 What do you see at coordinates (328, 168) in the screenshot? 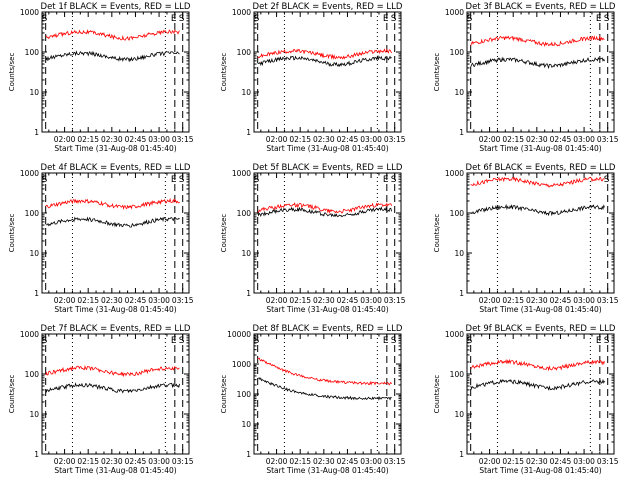
I see `chart-title: Det 5f BLACK = Events, RED = LLD` at bounding box center [328, 168].